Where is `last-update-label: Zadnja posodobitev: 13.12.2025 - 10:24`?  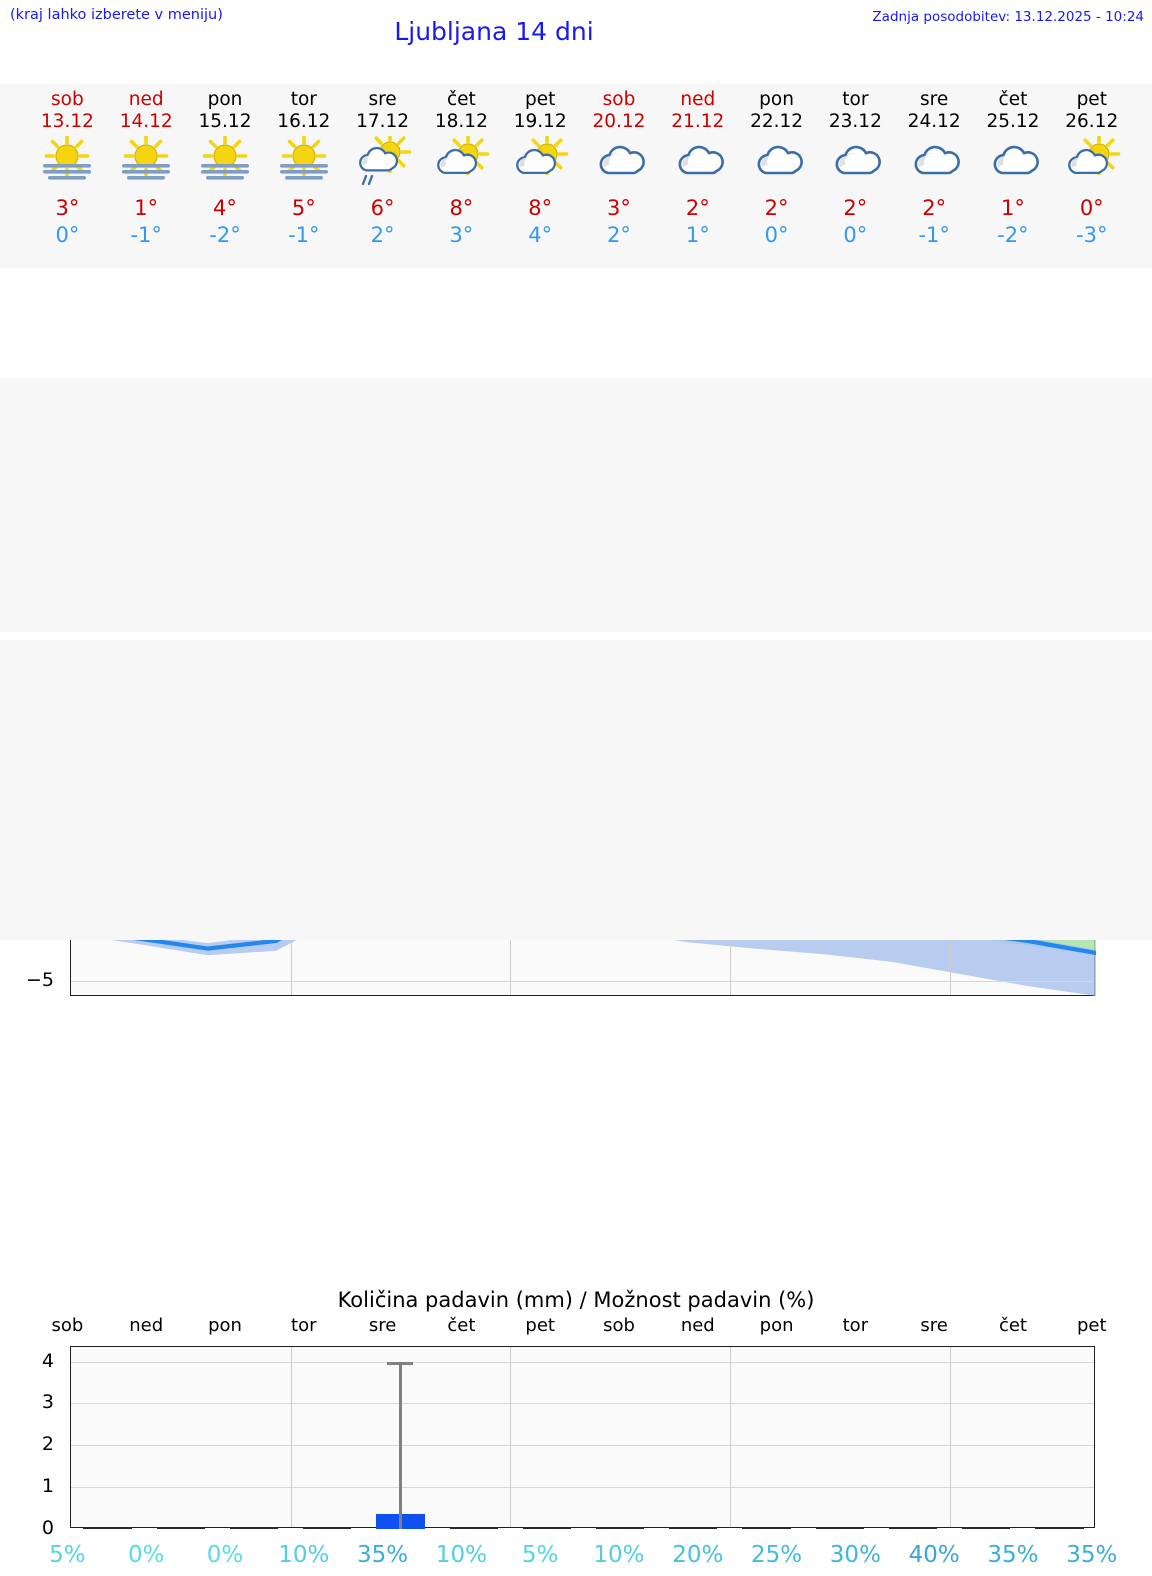 last-update-label: Zadnja posodobitev: 13.12.2025 - 10:24 is located at coordinates (1008, 17).